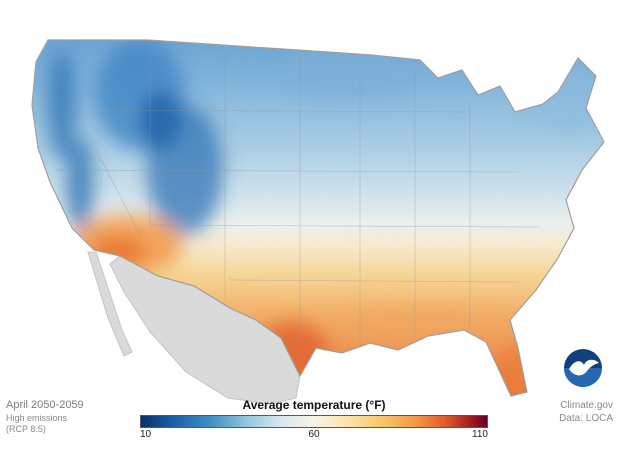 The image size is (620, 450). Describe the element at coordinates (45, 405) in the screenshot. I see `period-label: April 2050-2059` at that location.